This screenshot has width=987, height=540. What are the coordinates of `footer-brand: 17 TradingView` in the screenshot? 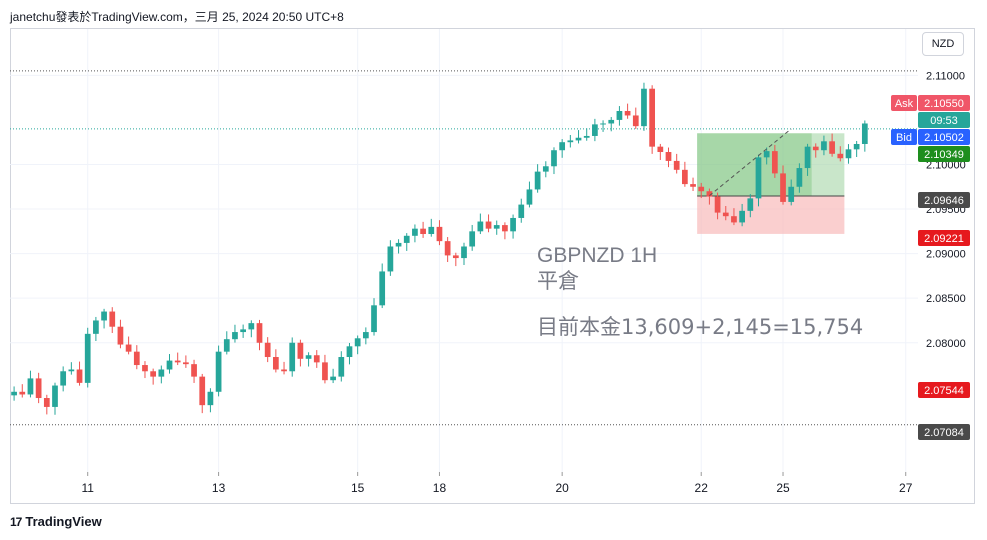 It's located at (56, 521).